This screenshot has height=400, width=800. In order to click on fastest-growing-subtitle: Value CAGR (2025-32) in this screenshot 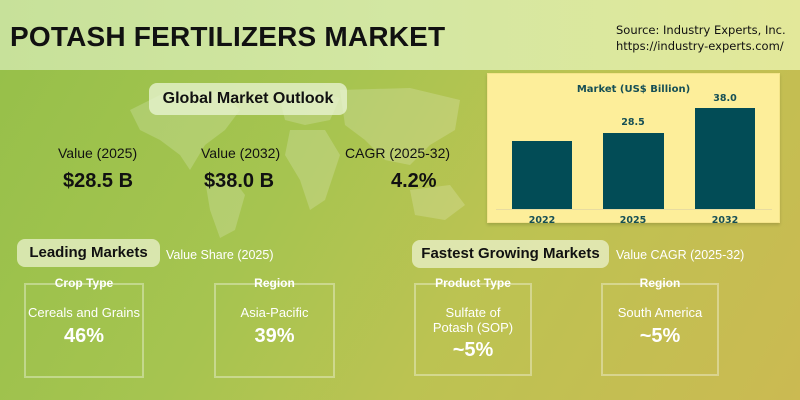, I will do `click(680, 255)`.